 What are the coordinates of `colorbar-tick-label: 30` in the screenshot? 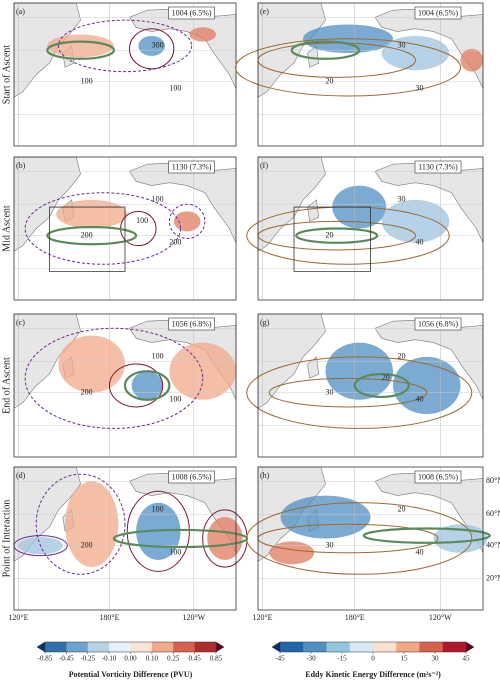 It's located at (436, 659).